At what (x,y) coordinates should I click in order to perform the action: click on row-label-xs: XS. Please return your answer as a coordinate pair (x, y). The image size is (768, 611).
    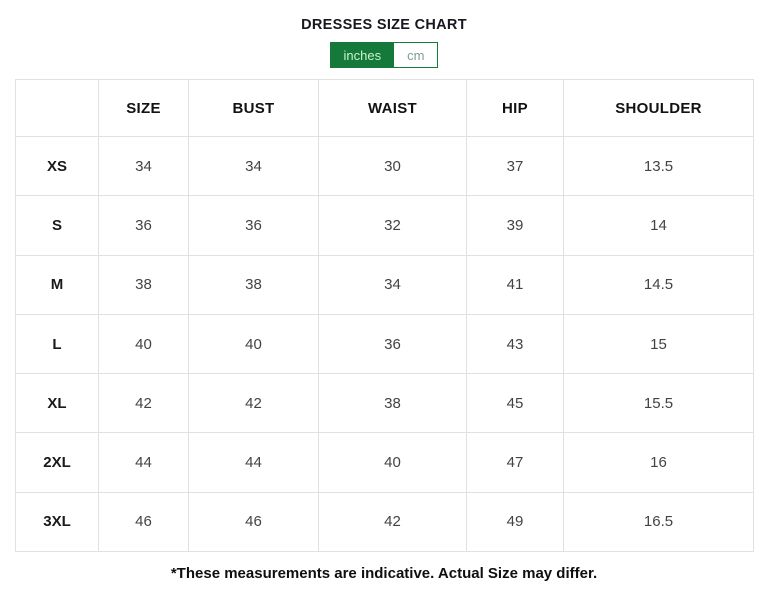
    Looking at the image, I should click on (57, 166).